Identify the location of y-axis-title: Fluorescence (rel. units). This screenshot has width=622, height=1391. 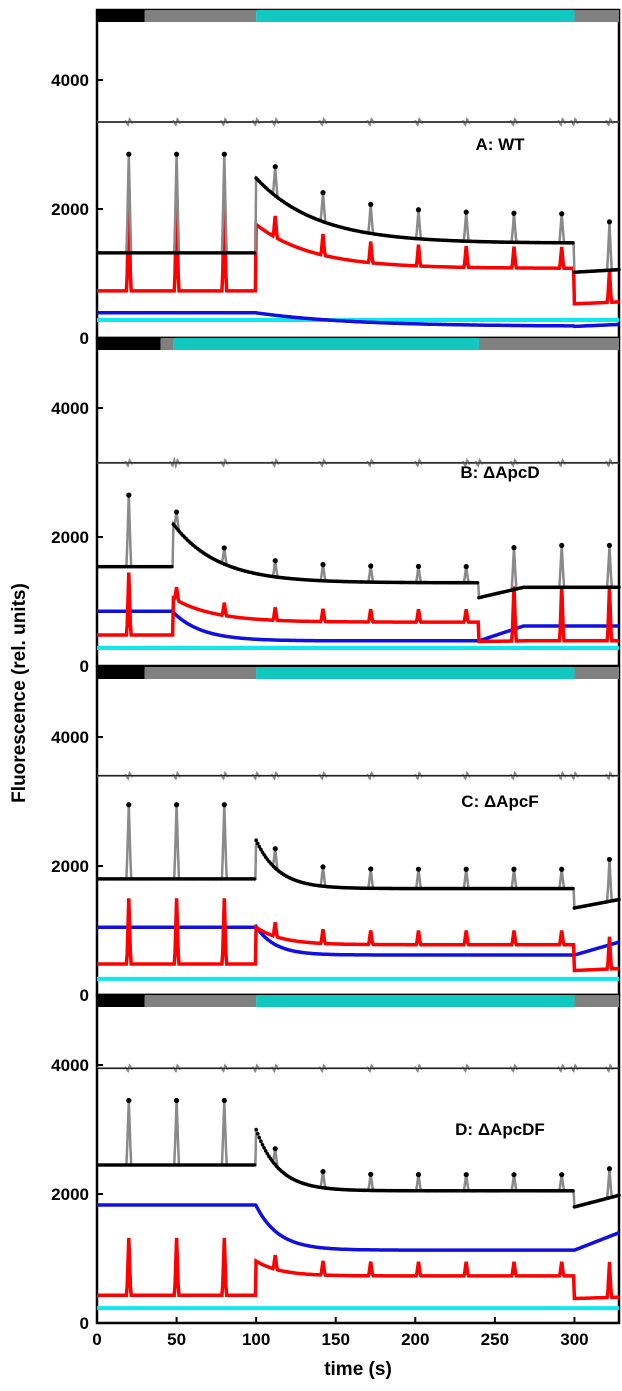
(19, 693).